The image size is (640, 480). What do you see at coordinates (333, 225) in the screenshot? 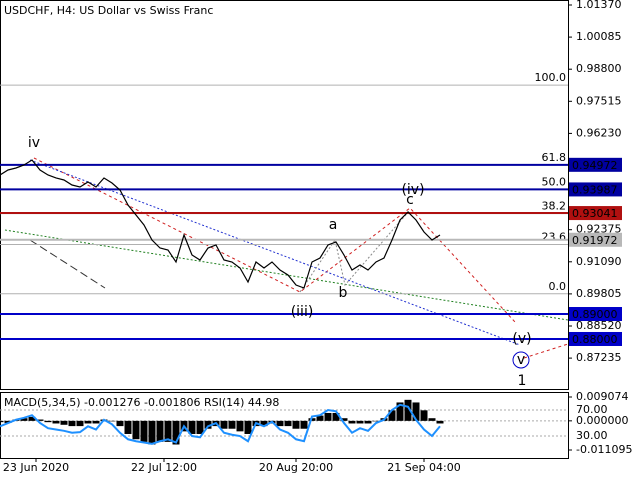
I see `wave-label: a` at bounding box center [333, 225].